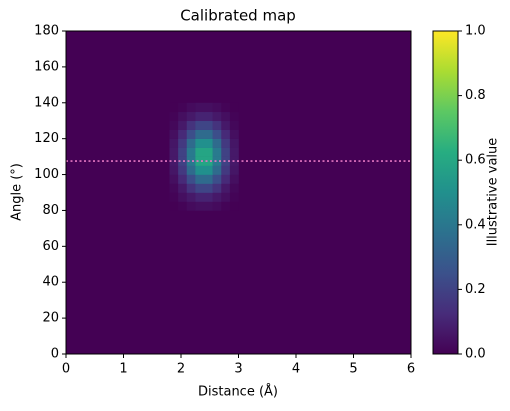 The height and width of the screenshot is (411, 510). I want to click on y-tick-label: 0, so click(55, 354).